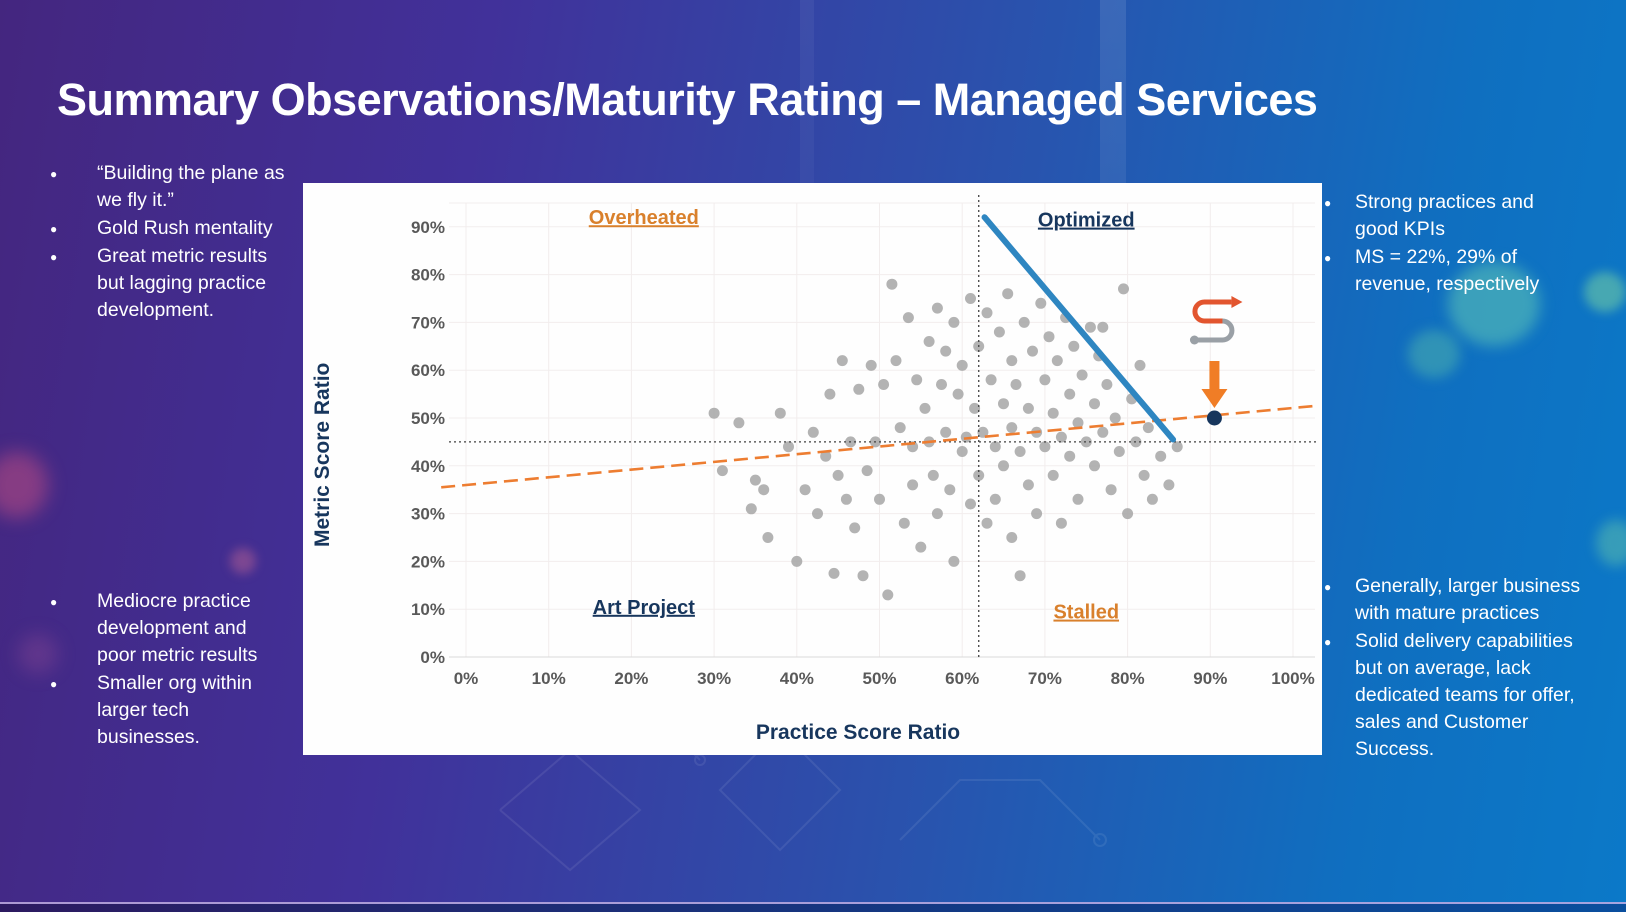 Image resolution: width=1626 pixels, height=912 pixels. What do you see at coordinates (631, 678) in the screenshot?
I see `x-tick-label: 20%` at bounding box center [631, 678].